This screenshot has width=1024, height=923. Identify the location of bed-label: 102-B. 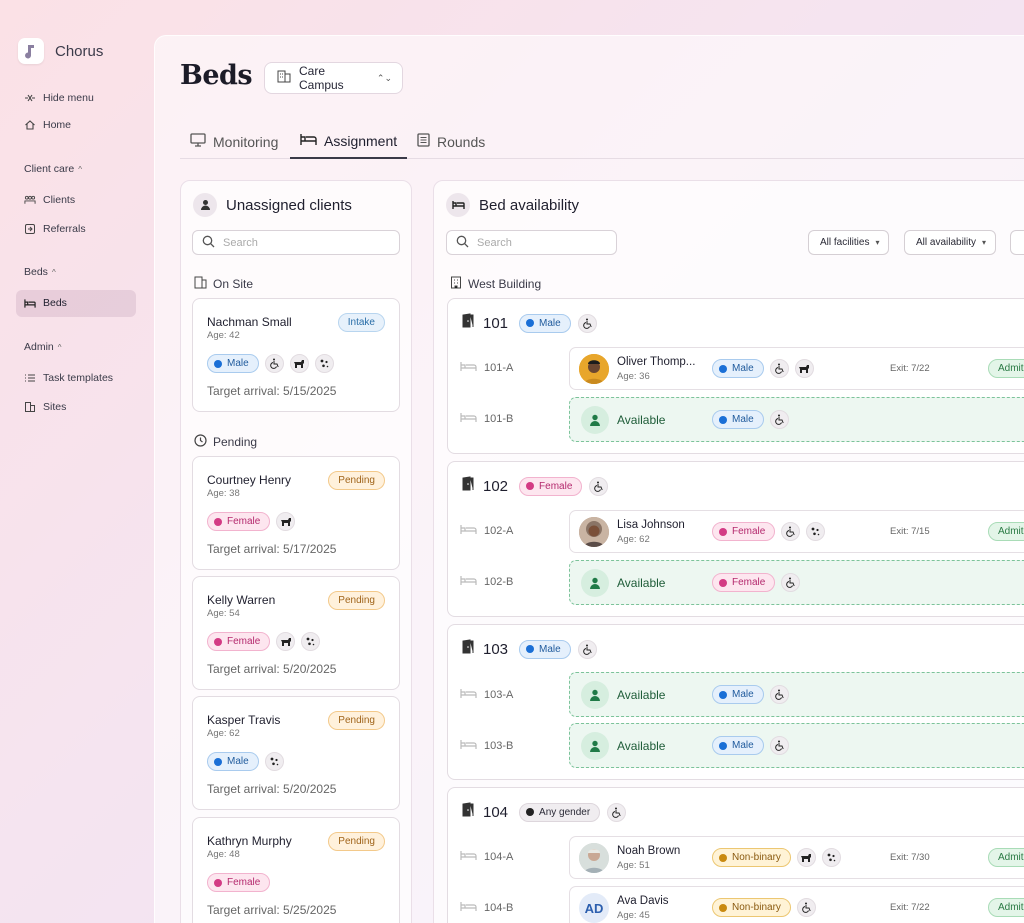
(486, 582).